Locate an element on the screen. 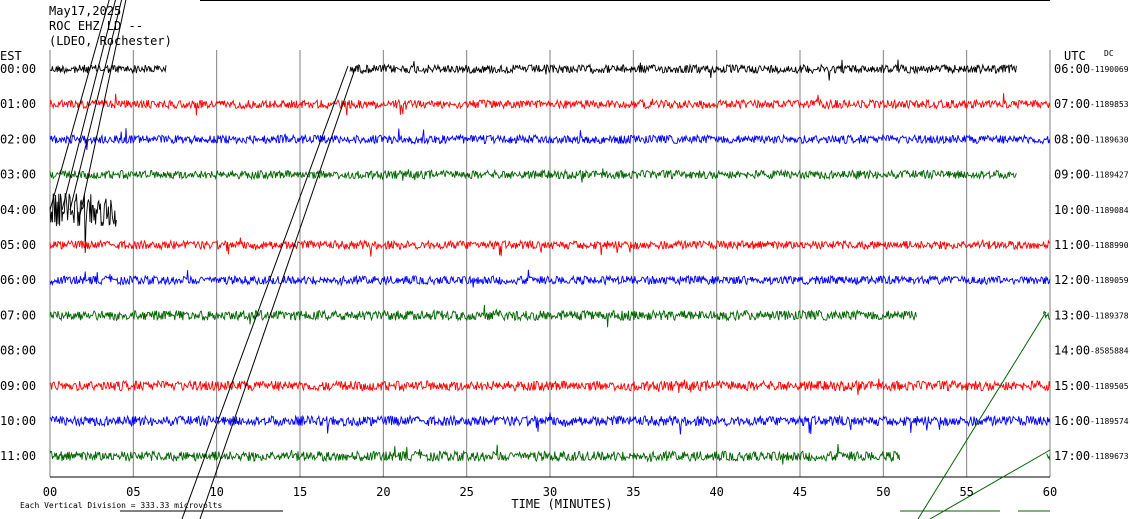 Image resolution: width=1130 pixels, height=519 pixels. dc-offset-label: -8585884 is located at coordinates (1109, 351).